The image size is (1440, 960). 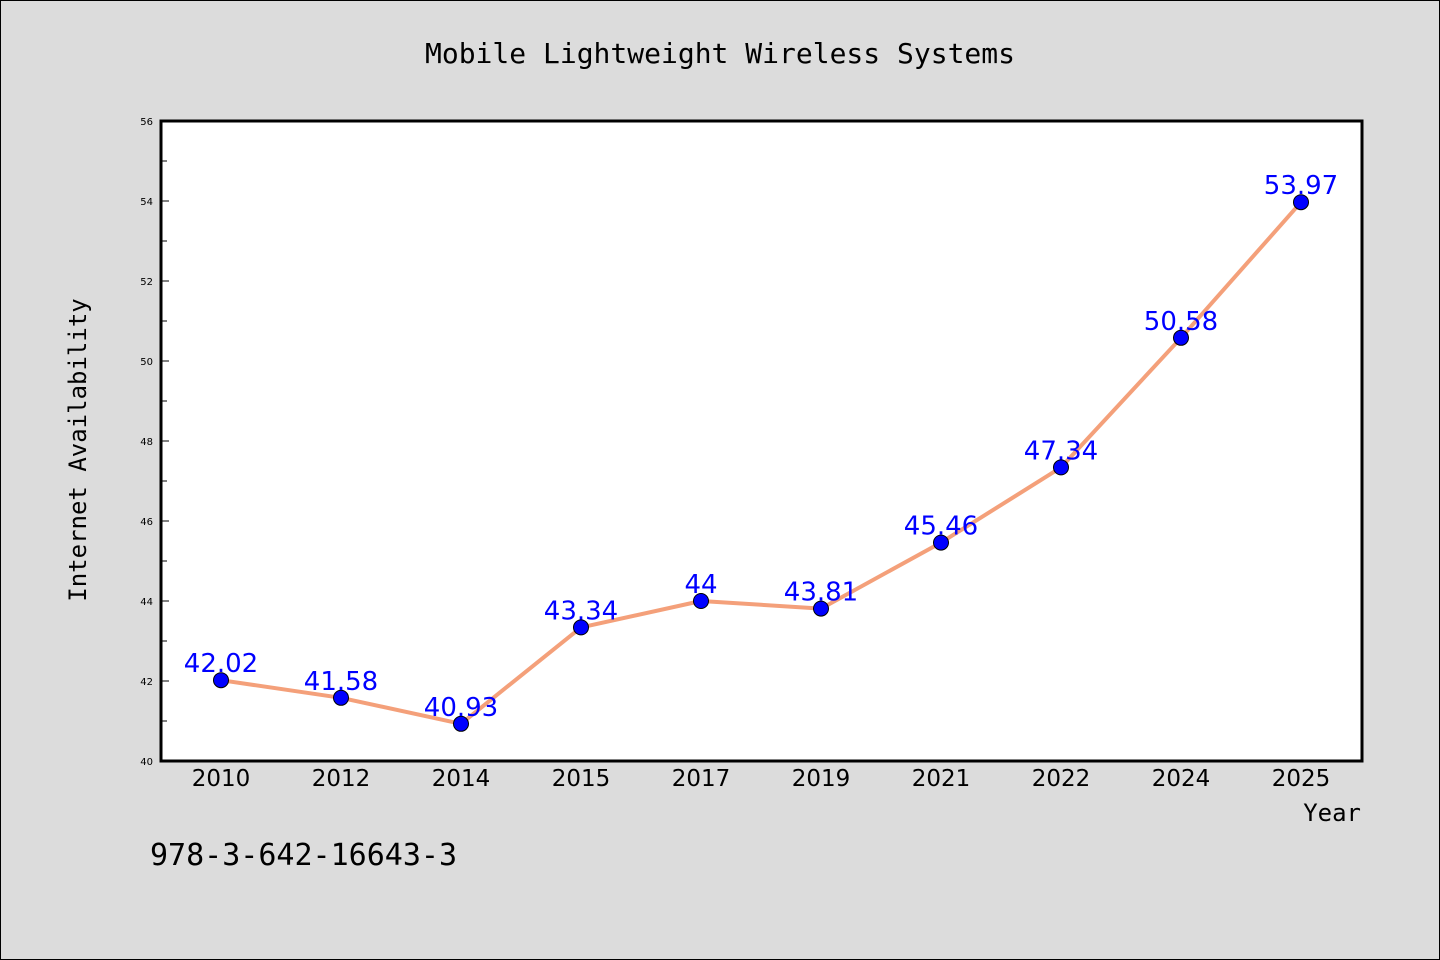 I want to click on x-tick-label: 2017, so click(x=701, y=779).